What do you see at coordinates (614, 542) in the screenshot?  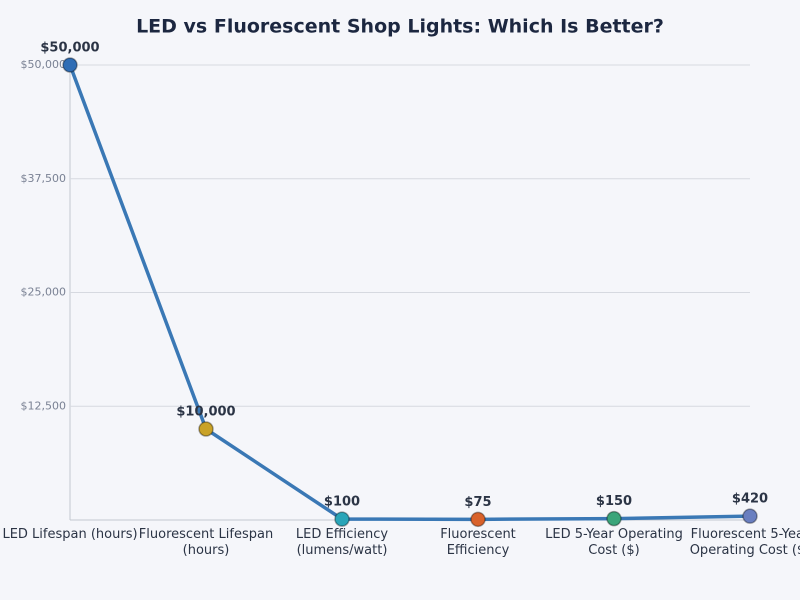 I see `x-tick-label: LED 5-Year Operating Cost ($)` at bounding box center [614, 542].